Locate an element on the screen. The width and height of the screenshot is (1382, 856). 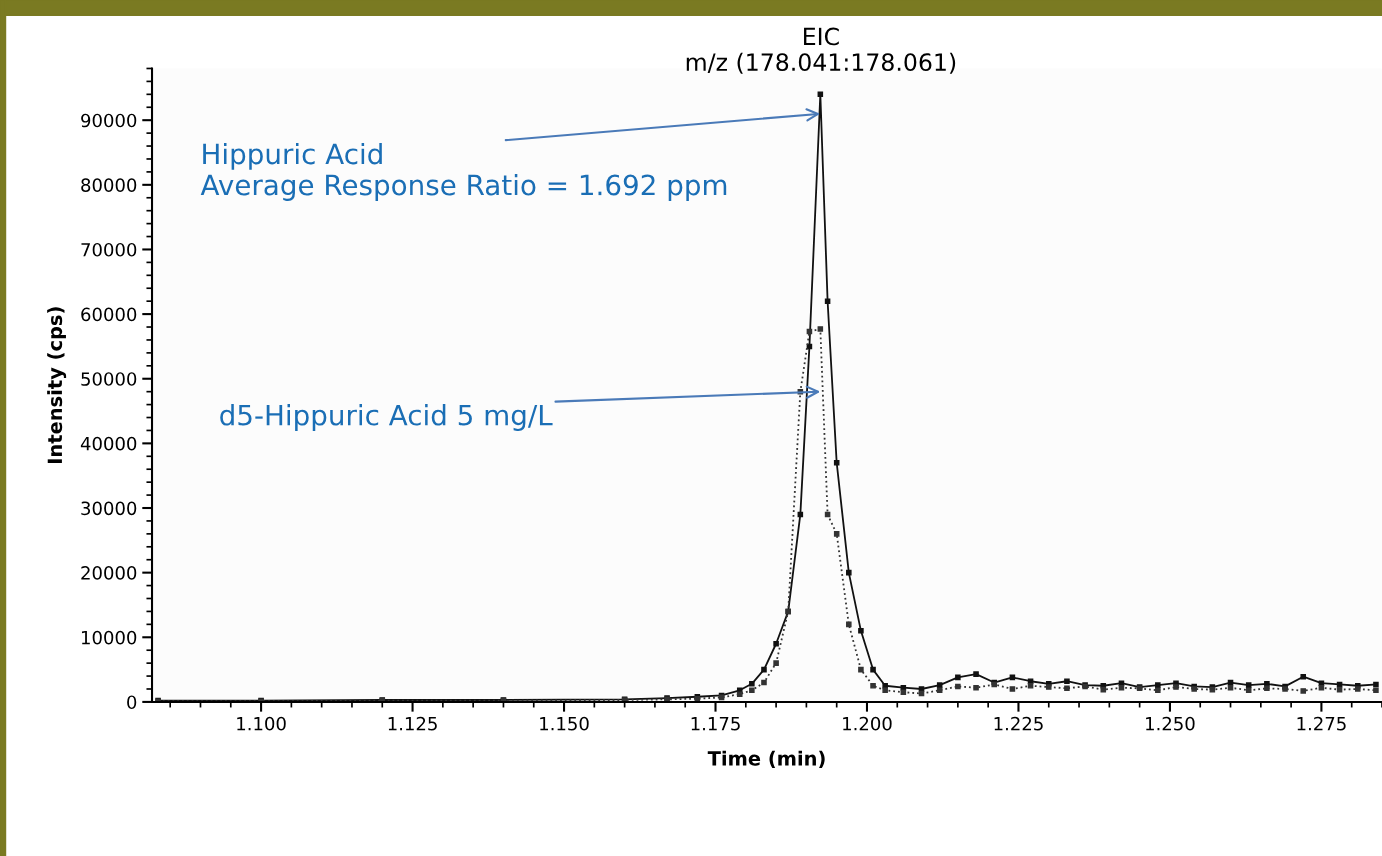
y-tick-label: 10000 is located at coordinates (109, 637).